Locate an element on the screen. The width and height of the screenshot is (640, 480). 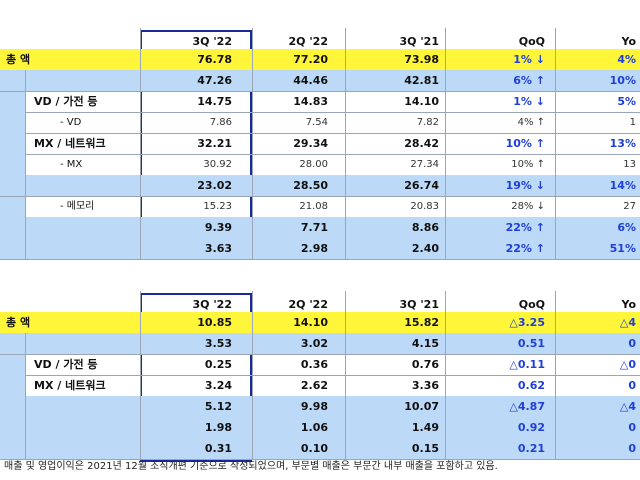
cell-yoy: 6% is located at coordinates (626, 227).